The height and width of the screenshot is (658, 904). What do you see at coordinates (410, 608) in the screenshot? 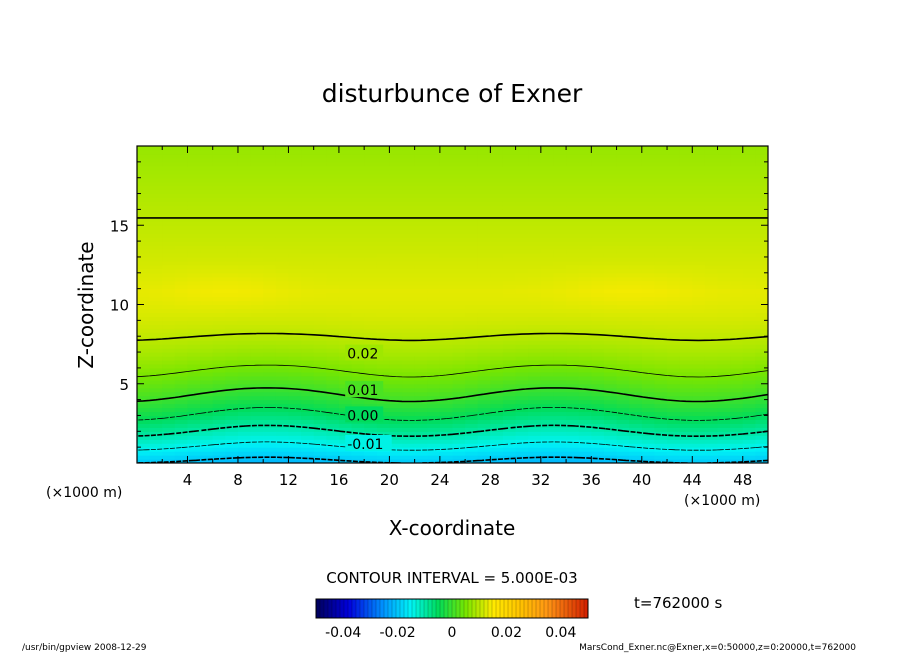
I see `colorbar-cell` at bounding box center [410, 608].